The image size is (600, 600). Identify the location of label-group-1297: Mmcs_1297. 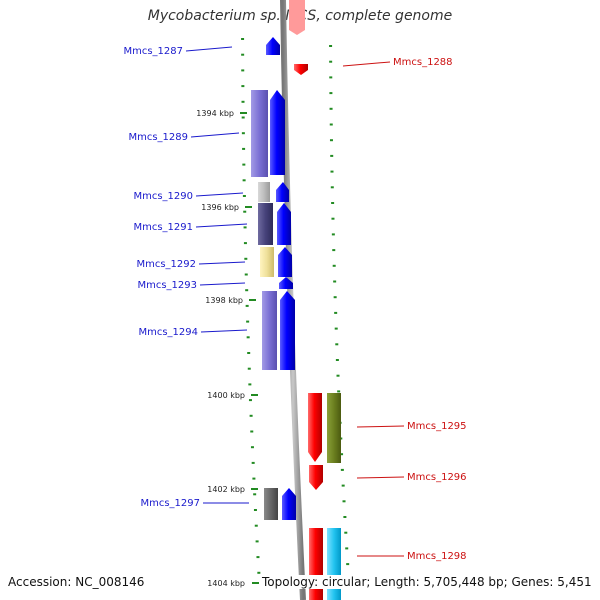
(194, 503).